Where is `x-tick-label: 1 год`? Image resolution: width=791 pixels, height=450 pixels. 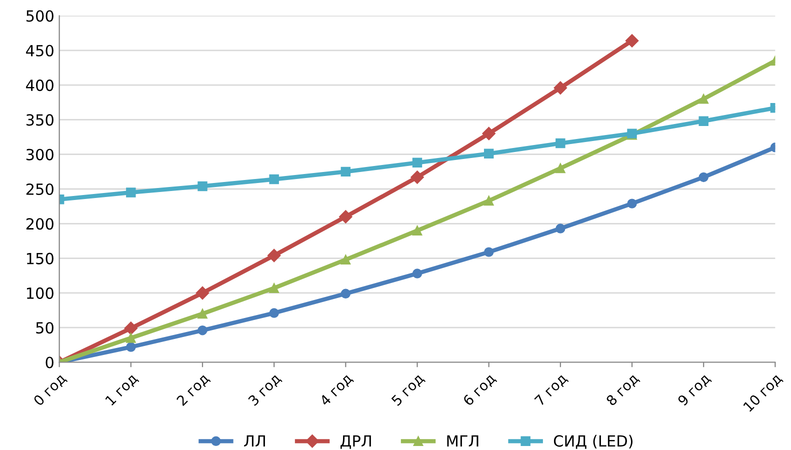 x-tick-label: 1 год is located at coordinates (122, 390).